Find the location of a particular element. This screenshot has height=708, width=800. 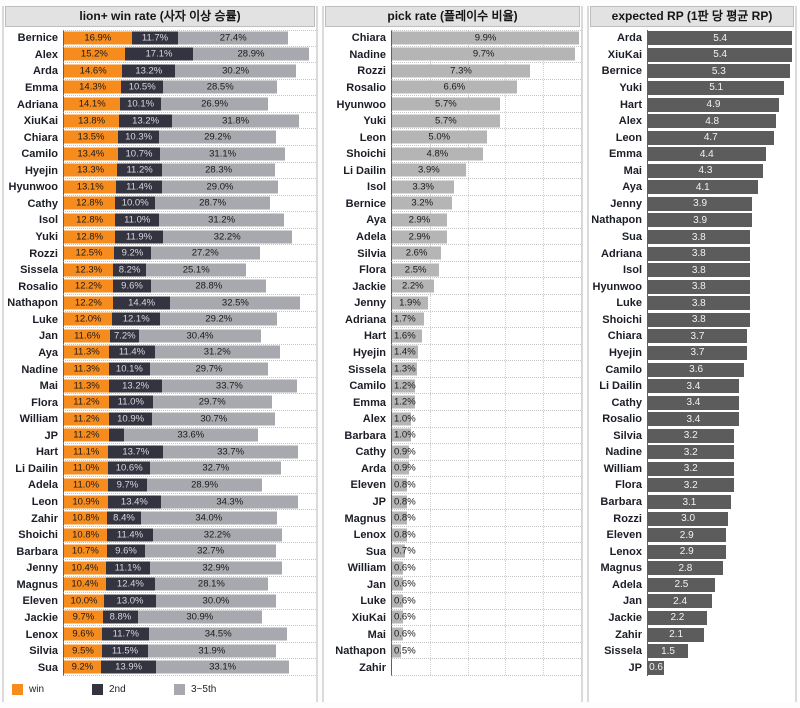

bar-segment-35th: 29.2% is located at coordinates (217, 137).